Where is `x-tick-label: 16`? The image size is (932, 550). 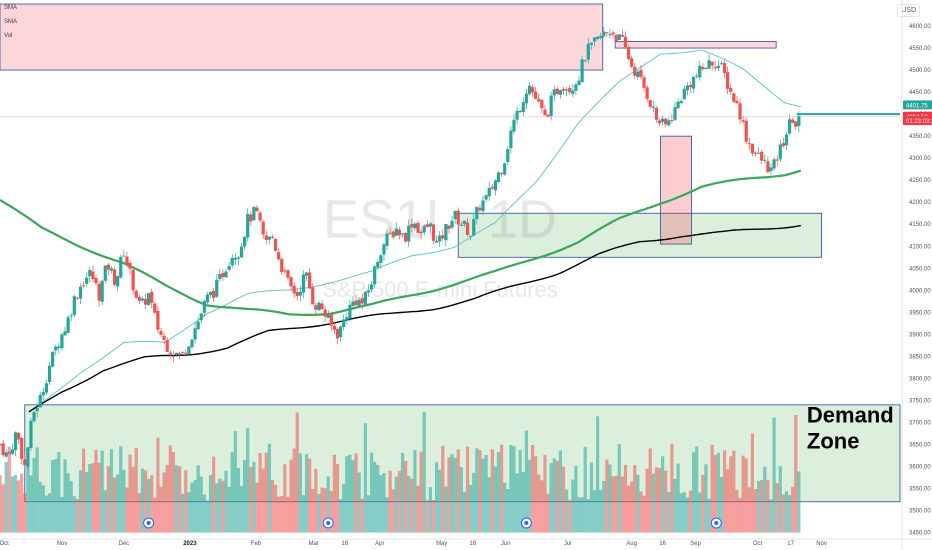 x-tick-label: 16 is located at coordinates (472, 544).